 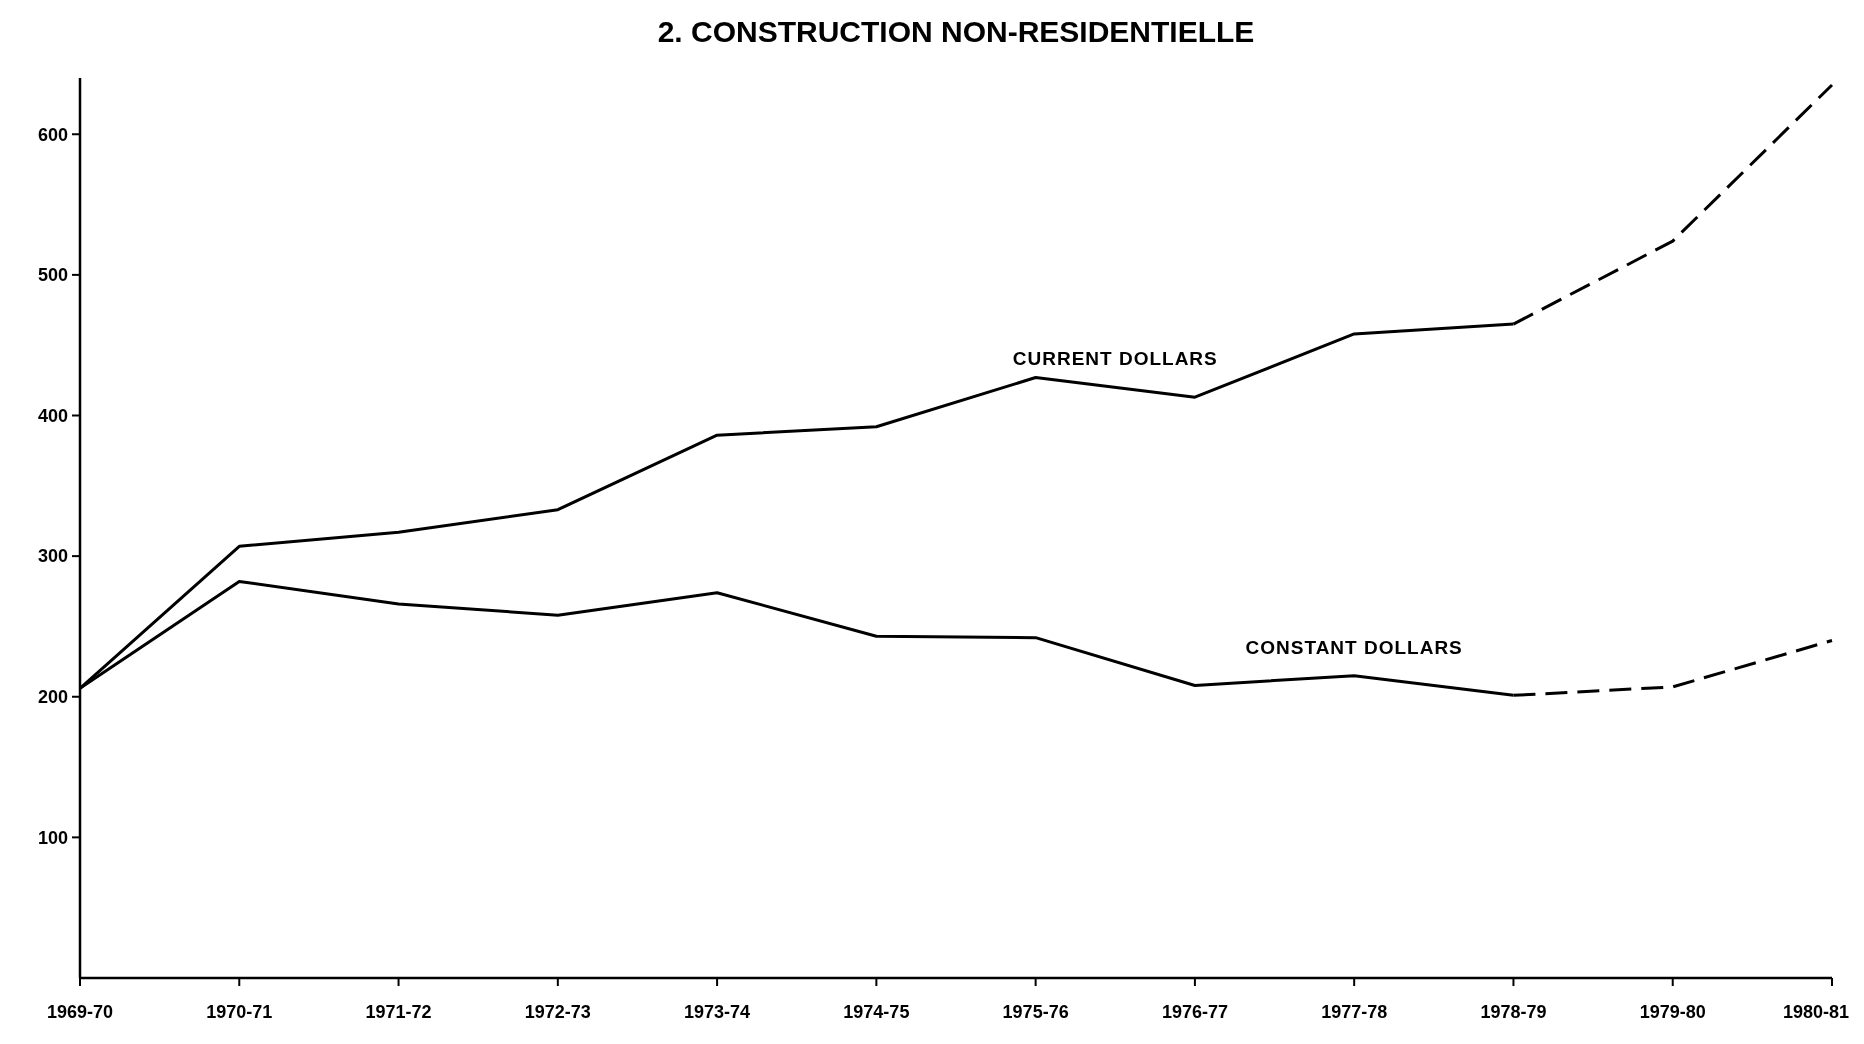 What do you see at coordinates (52, 837) in the screenshot?
I see `y-tick-label: 100` at bounding box center [52, 837].